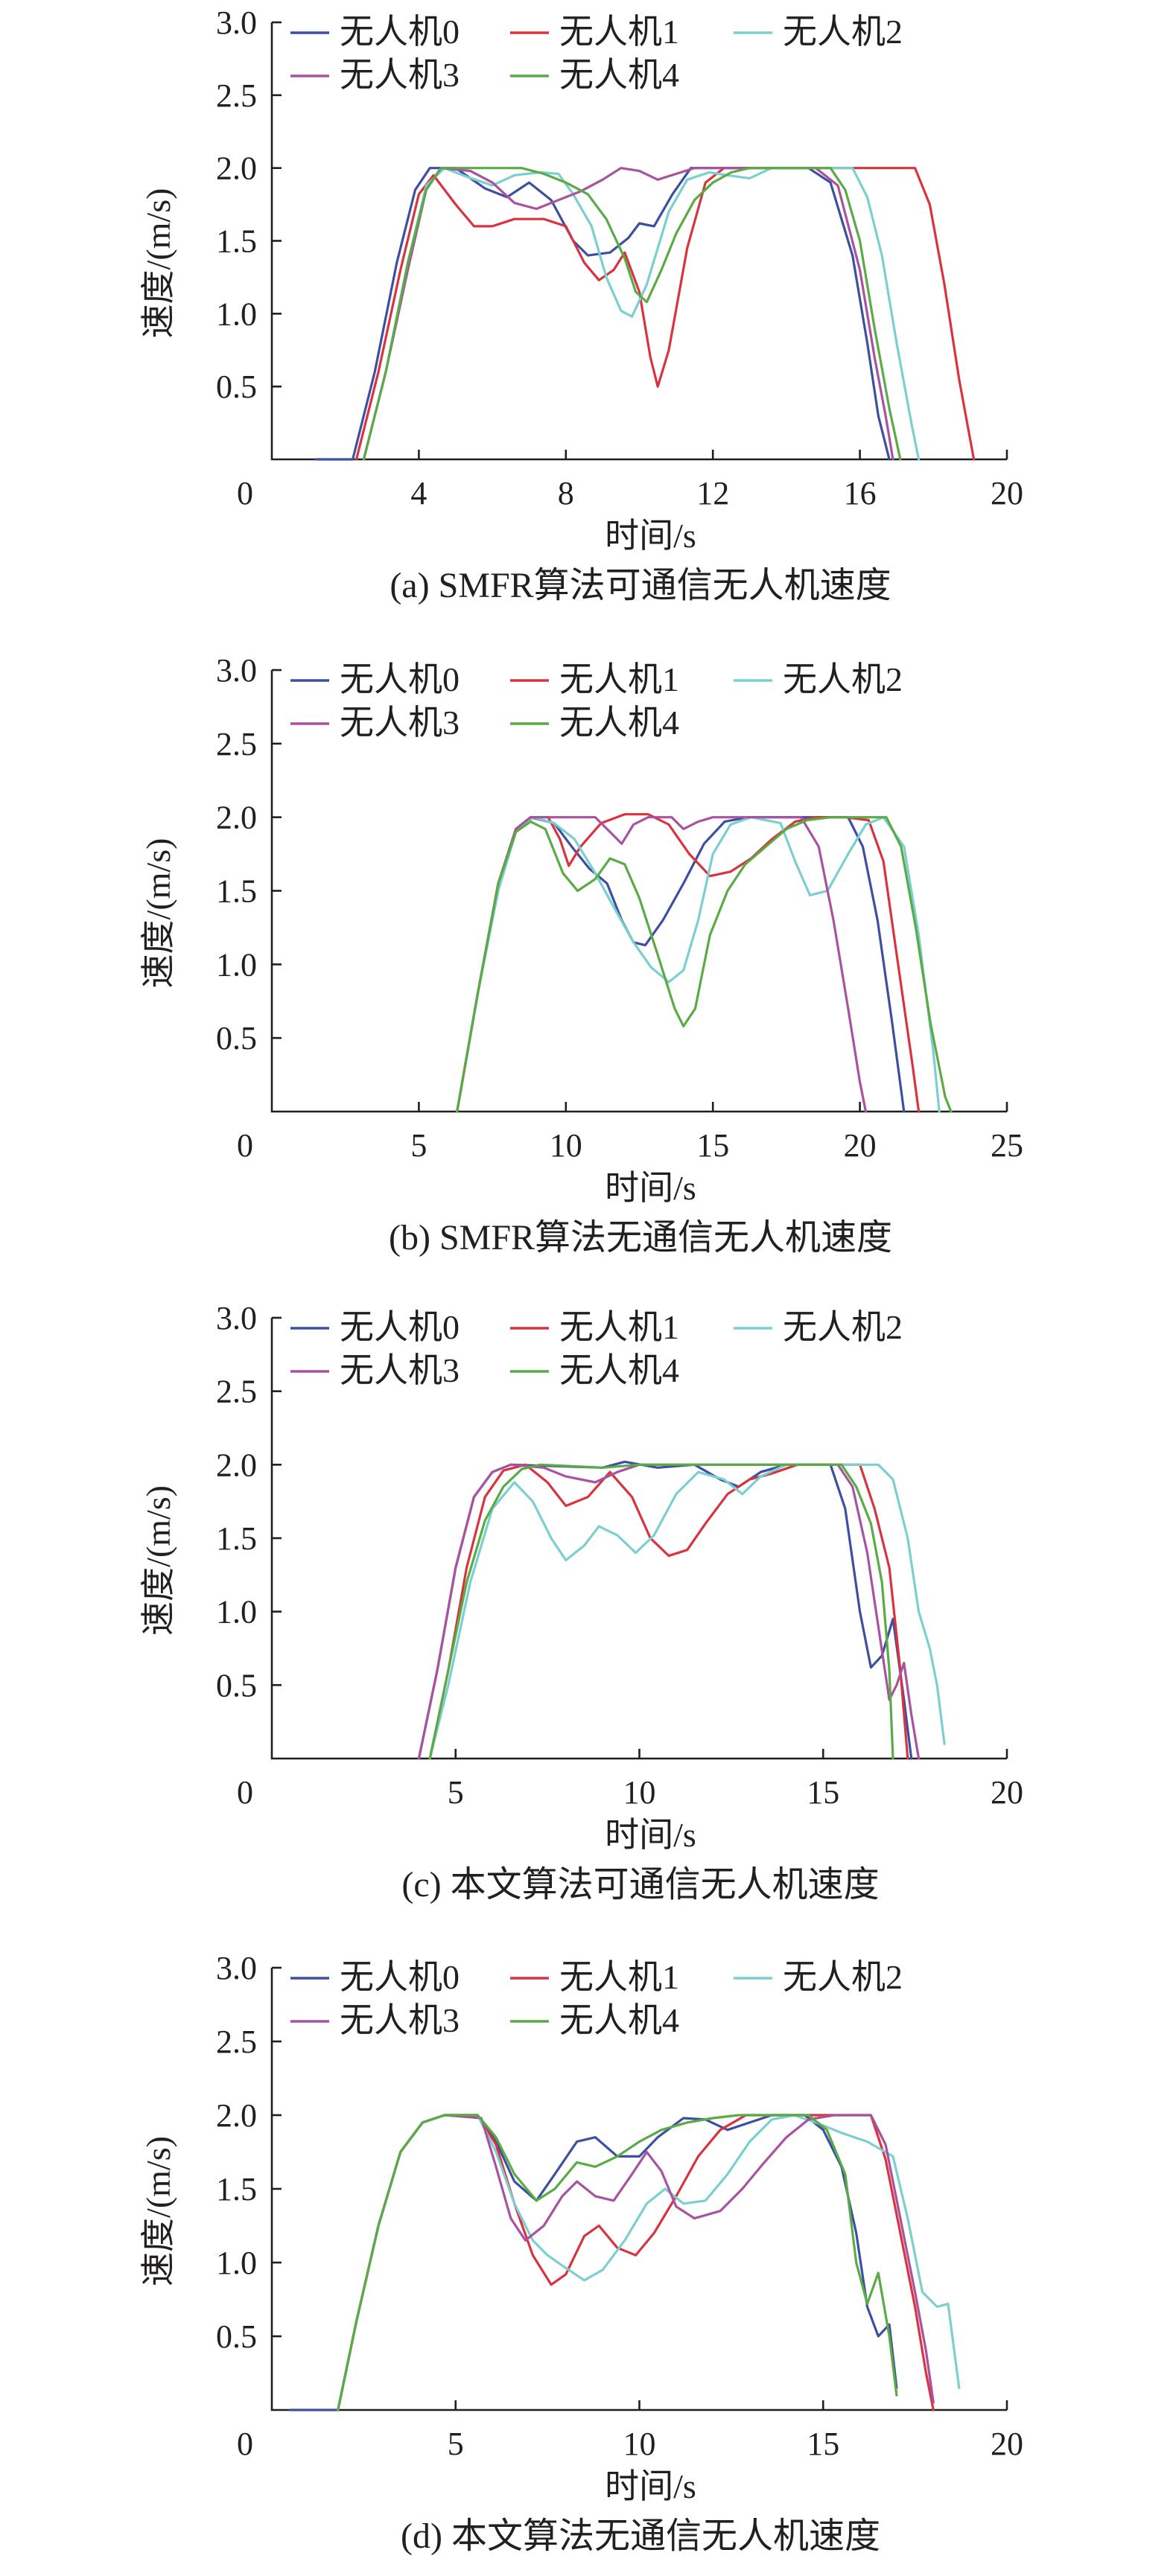 This screenshot has width=1173, height=2576. I want to click on x-tick-label: 4, so click(418, 493).